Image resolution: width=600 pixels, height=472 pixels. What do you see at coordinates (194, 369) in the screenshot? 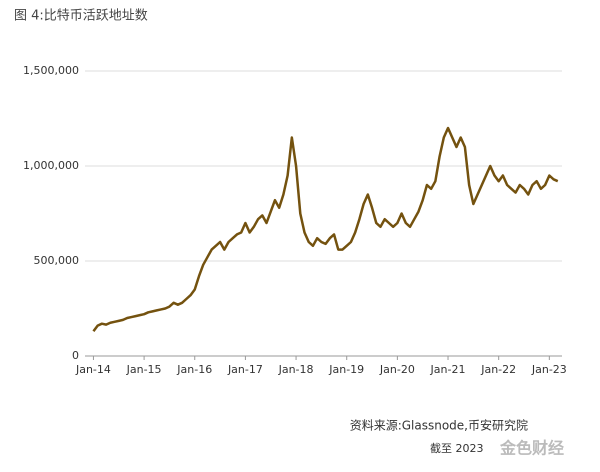
I see `x-tick-label: Jan-16` at bounding box center [194, 369].